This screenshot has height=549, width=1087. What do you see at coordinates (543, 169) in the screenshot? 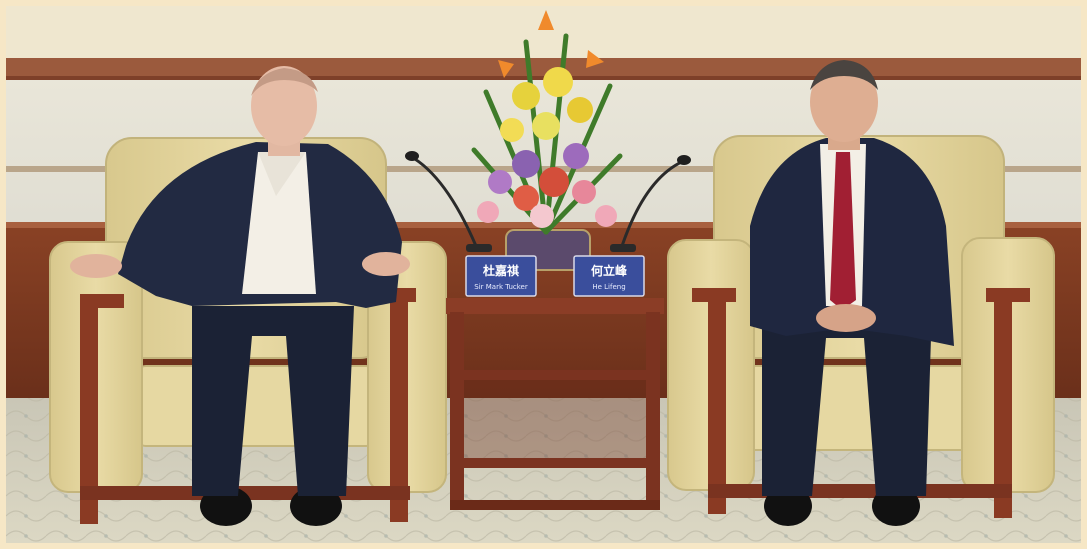
I see `wall-rail` at bounding box center [543, 169].